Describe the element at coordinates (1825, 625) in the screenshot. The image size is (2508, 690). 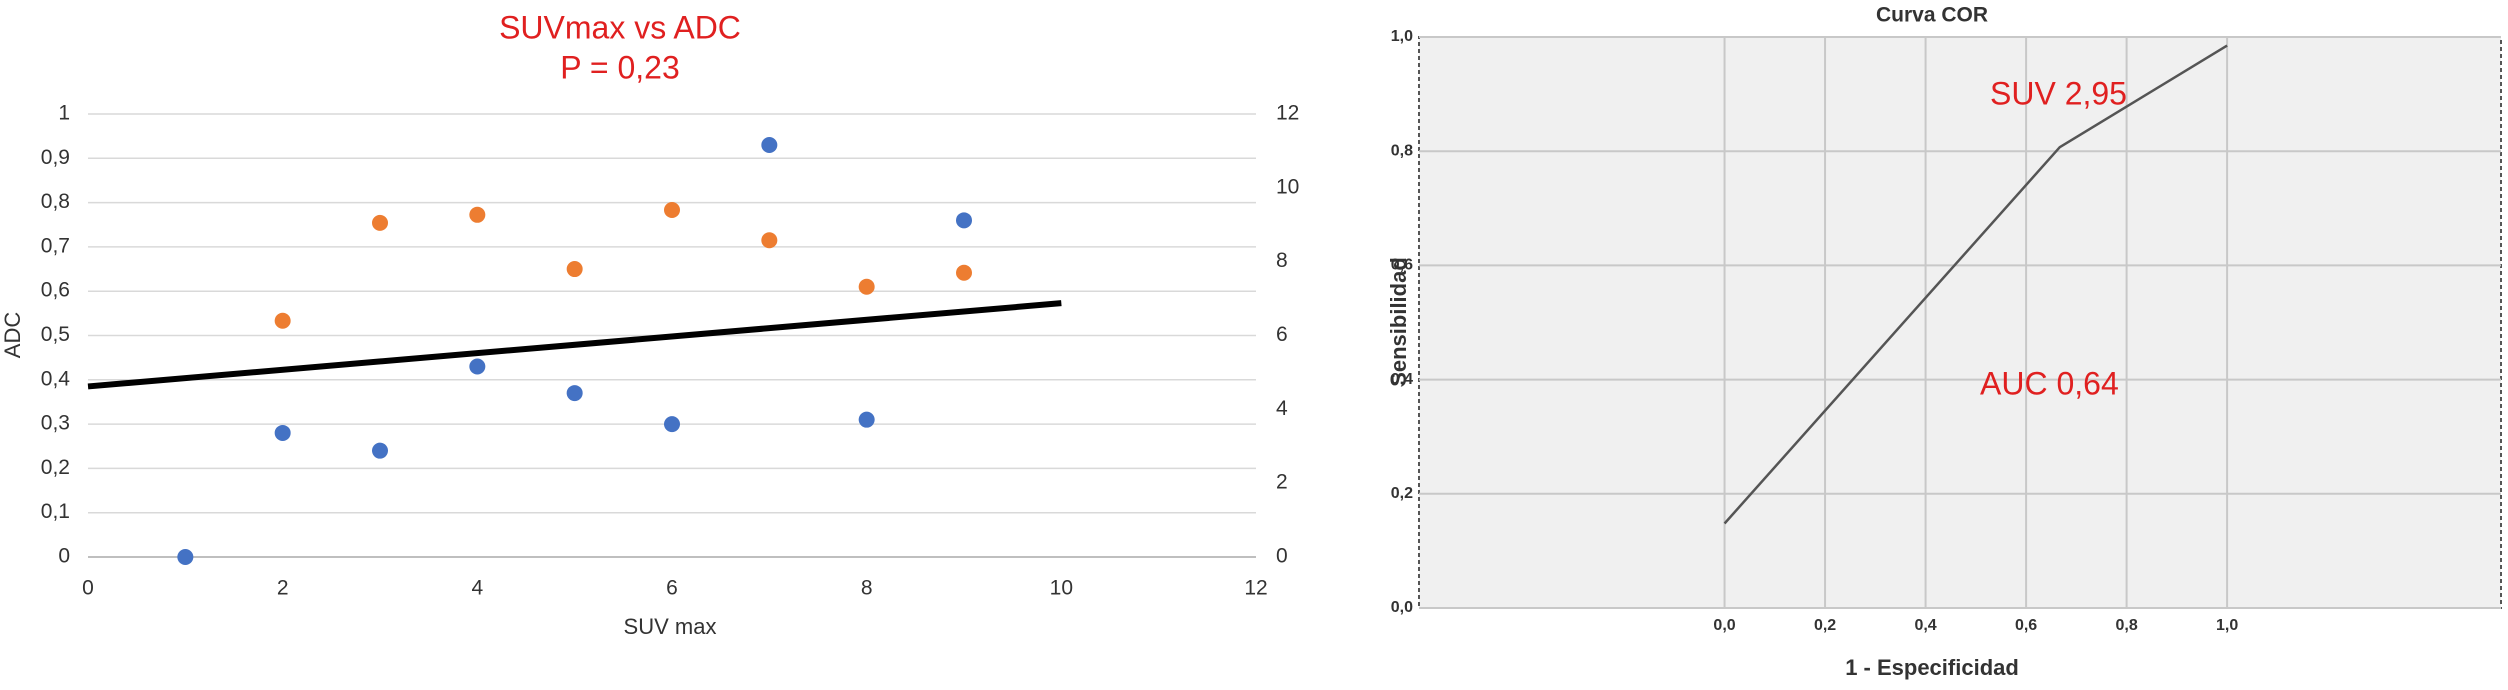
I see `x-tick-label: 0,2` at that location.